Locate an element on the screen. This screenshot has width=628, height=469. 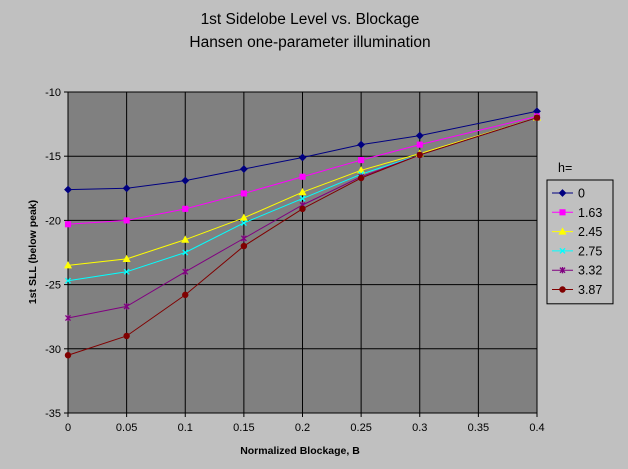
y-tick-label: -10 is located at coordinates (53, 93).